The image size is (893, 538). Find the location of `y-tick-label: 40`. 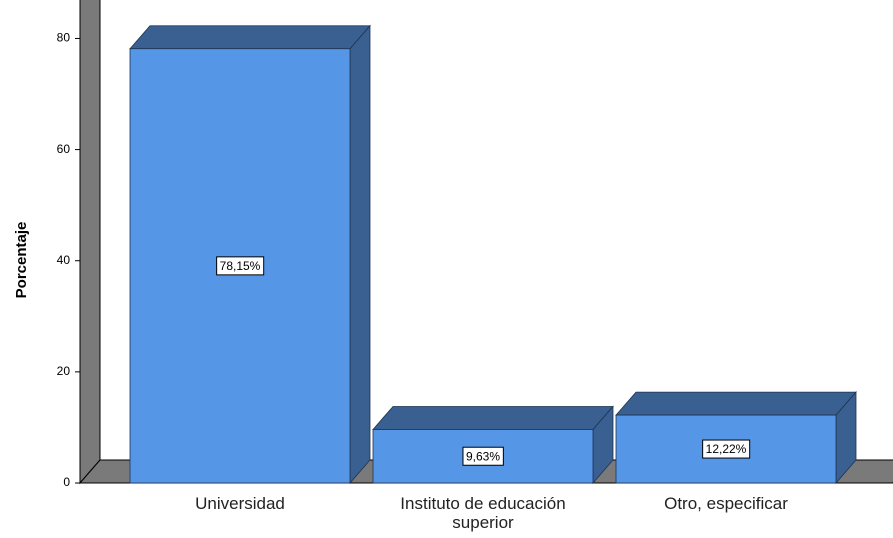

y-tick-label: 40 is located at coordinates (64, 260).